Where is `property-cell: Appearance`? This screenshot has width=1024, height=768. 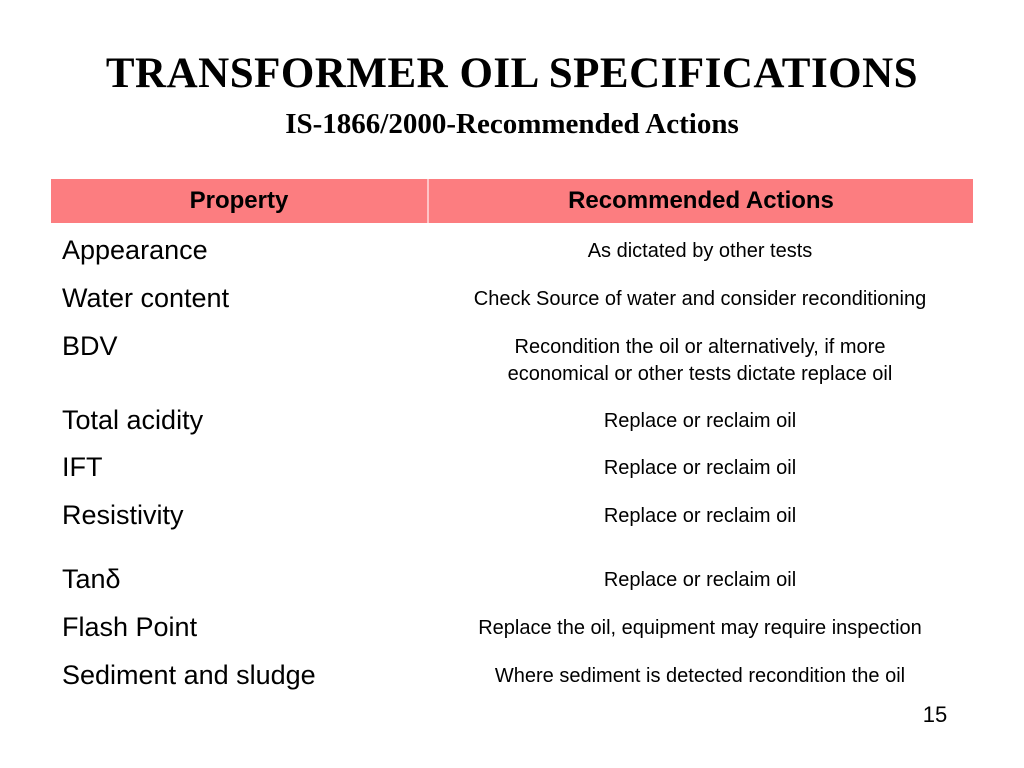 property-cell: Appearance is located at coordinates (135, 250).